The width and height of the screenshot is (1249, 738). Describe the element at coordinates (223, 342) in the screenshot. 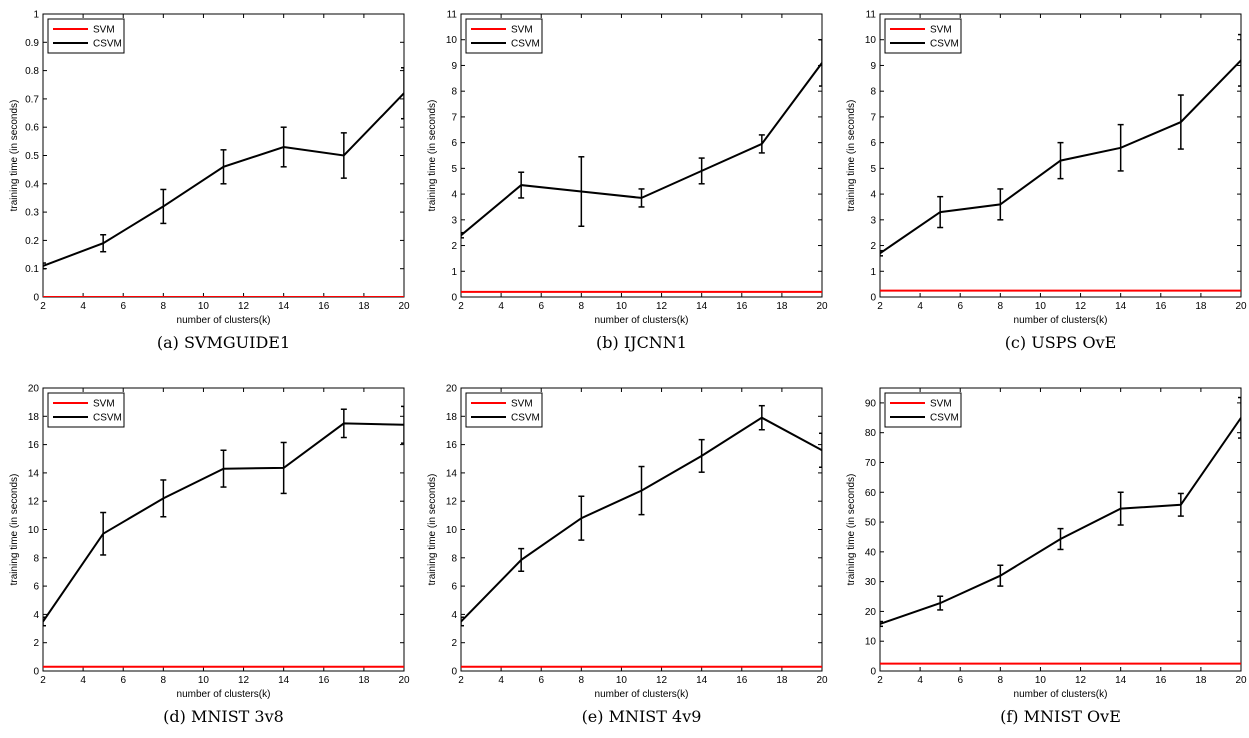

I see `figure-caption: (a) SVMGUIDE1` at that location.